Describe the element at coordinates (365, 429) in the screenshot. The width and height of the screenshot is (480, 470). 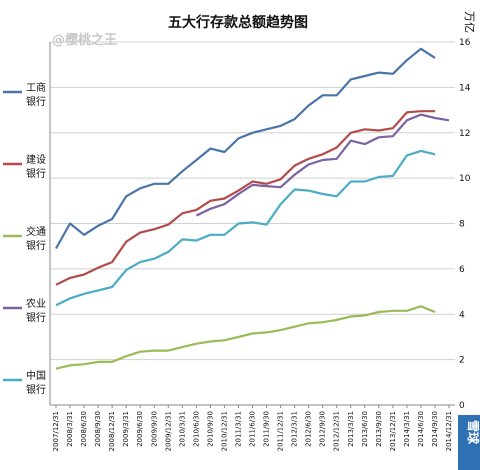
I see `x-tick-label: 2013/6/30` at that location.